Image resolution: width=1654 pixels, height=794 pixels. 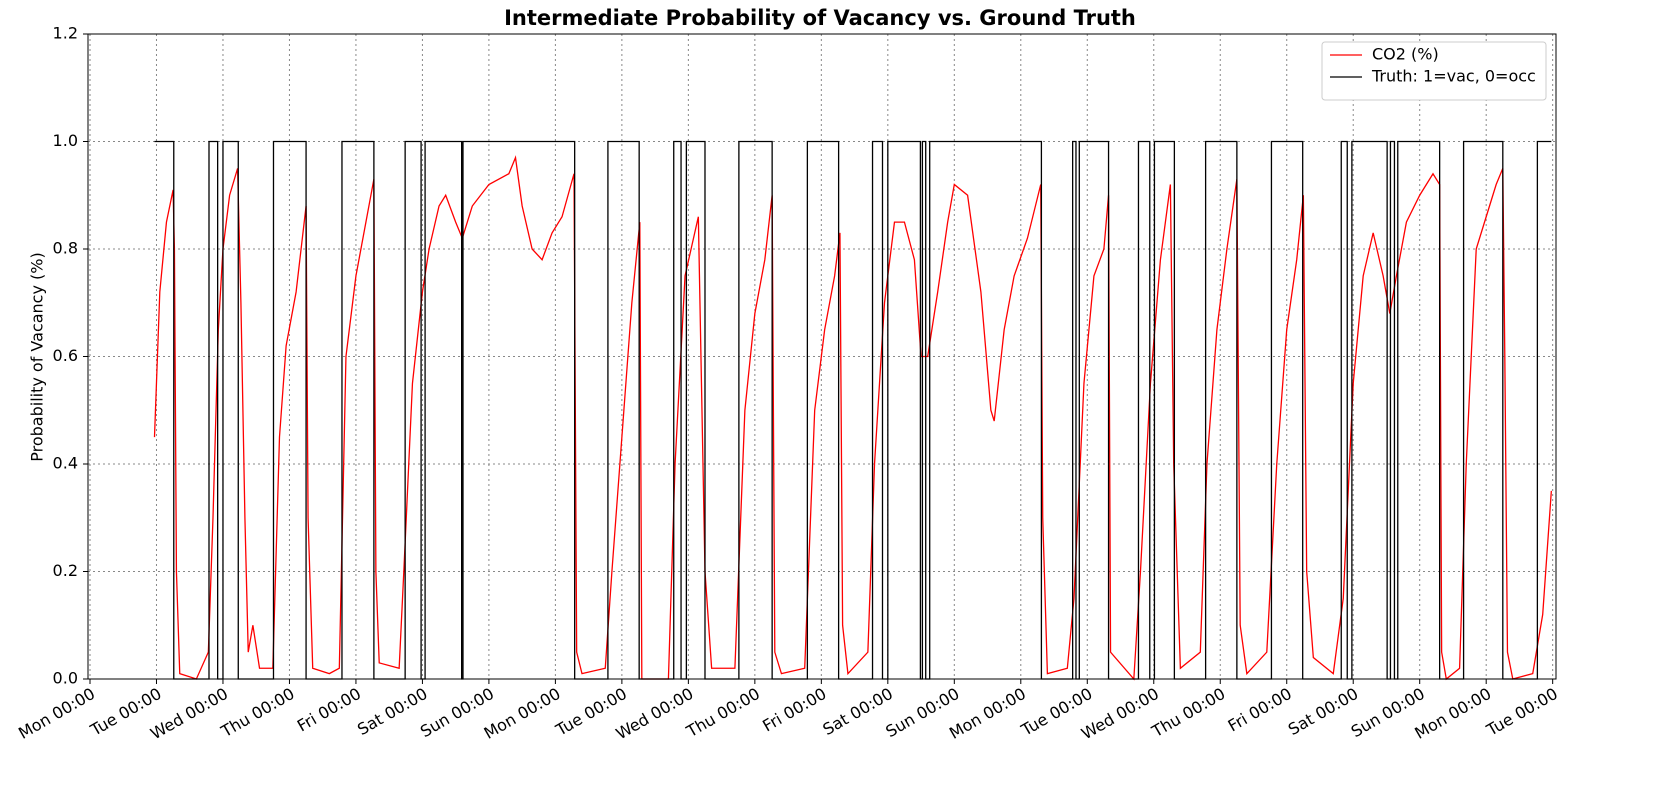 I want to click on x-tick-label: Tue 00:00, so click(x=1522, y=712).